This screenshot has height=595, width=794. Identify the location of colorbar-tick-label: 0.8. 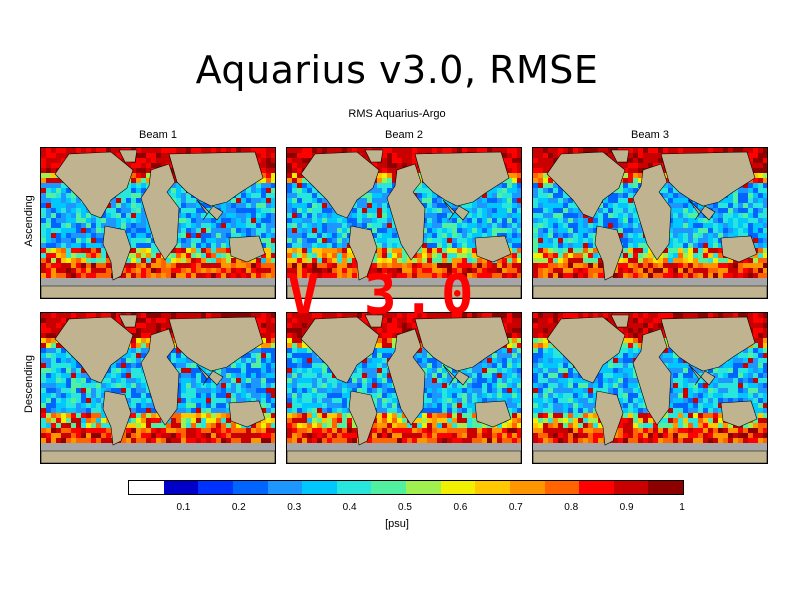
(571, 507).